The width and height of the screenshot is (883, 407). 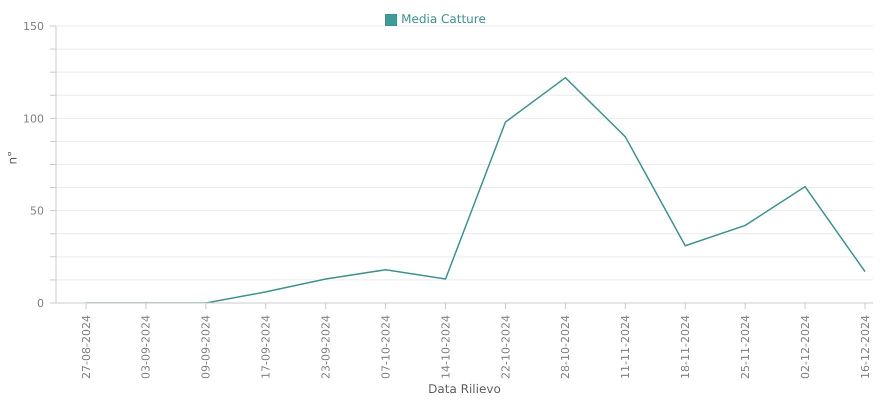 I want to click on x-tick-label: 17-09-2024, so click(x=266, y=347).